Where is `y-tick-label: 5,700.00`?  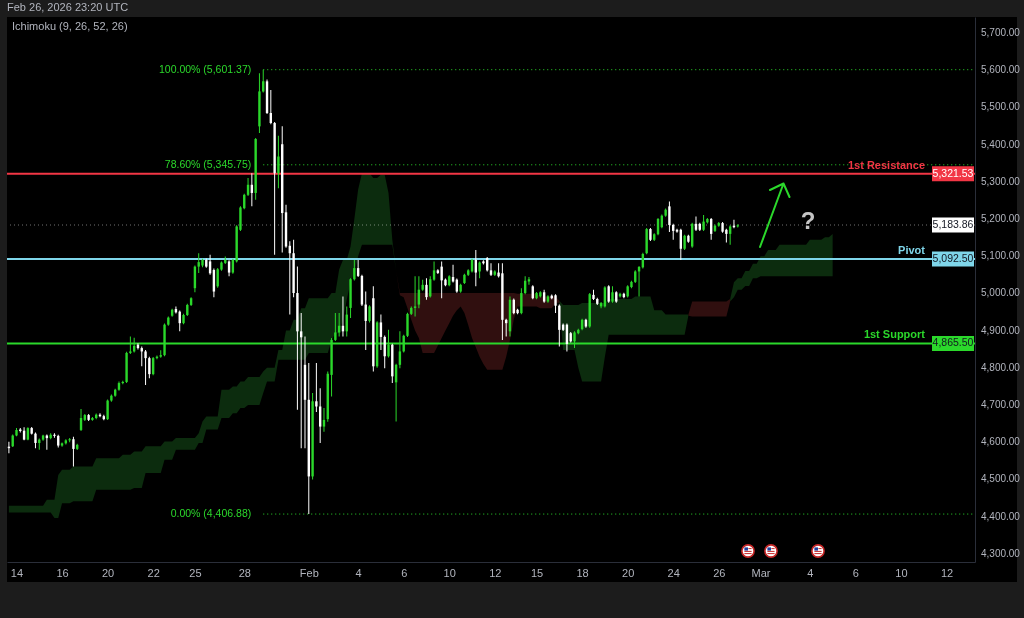 y-tick-label: 5,700.00 is located at coordinates (1001, 32).